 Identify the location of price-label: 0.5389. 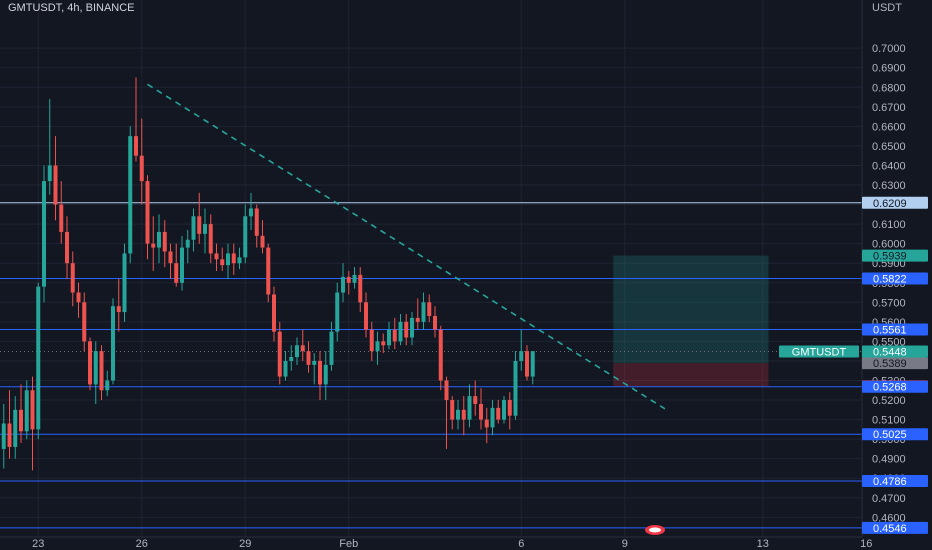
(890, 364).